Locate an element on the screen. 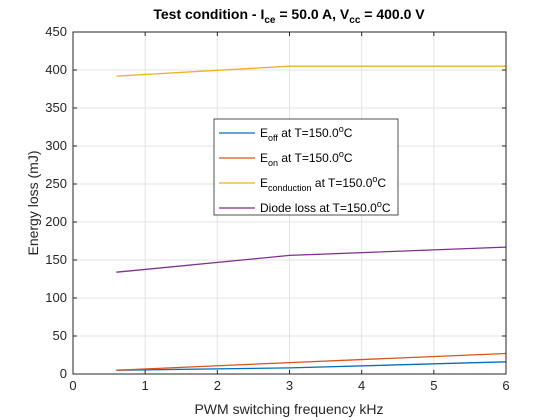  y-tick-label: 450 is located at coordinates (56, 31).